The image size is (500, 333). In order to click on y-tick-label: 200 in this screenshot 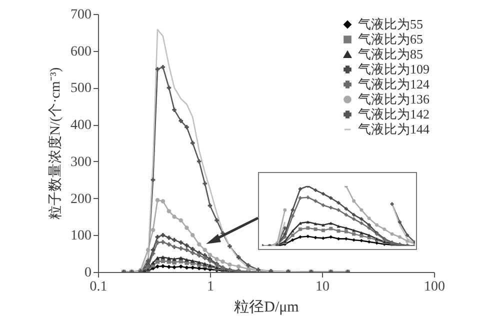, I will do `click(81, 199)`.